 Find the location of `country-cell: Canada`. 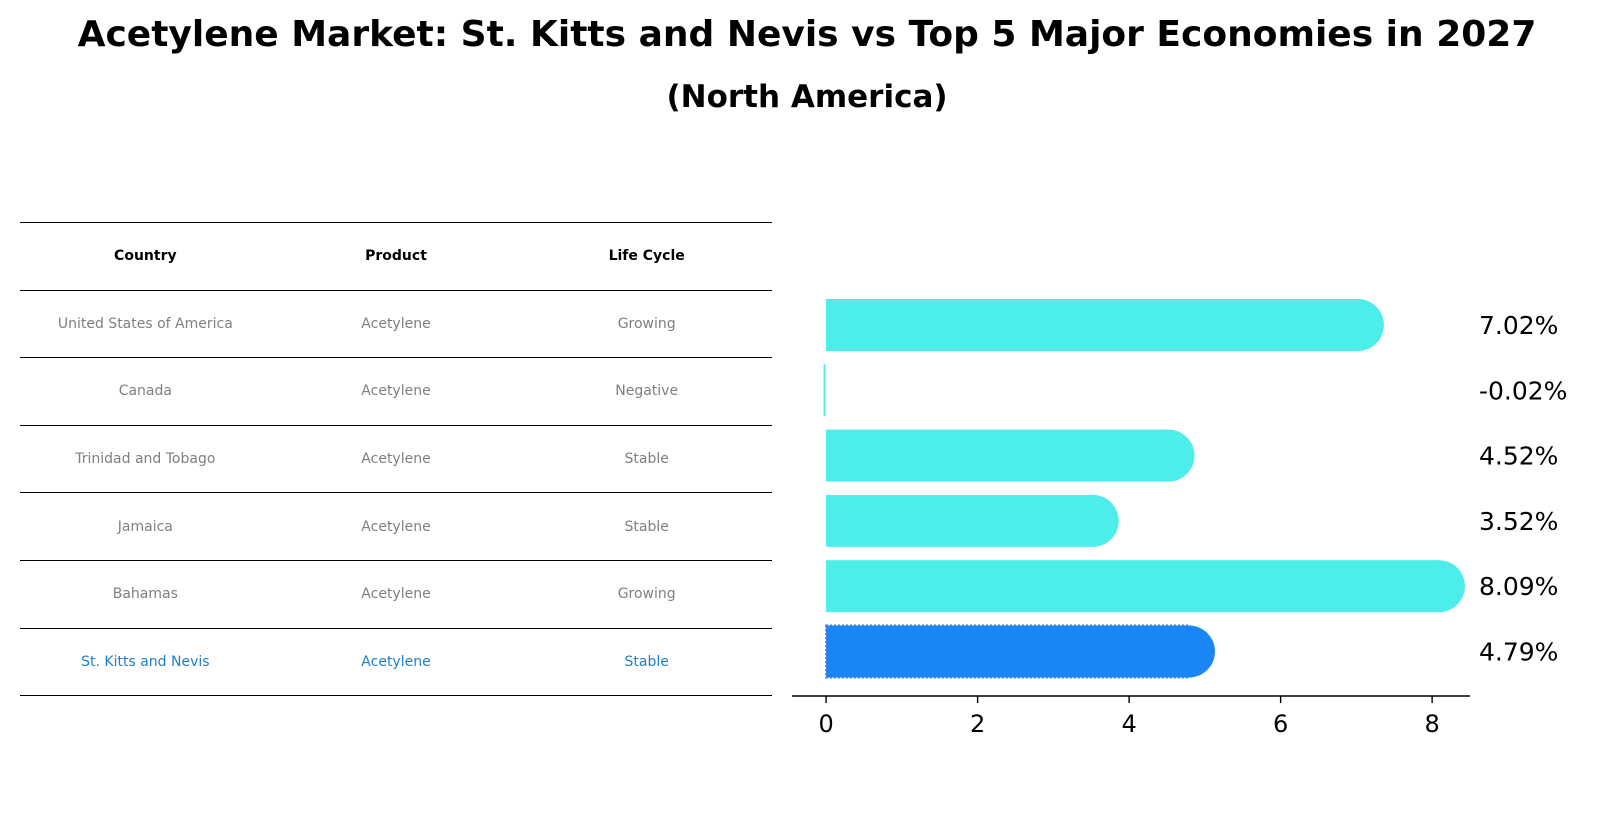

country-cell: Canada is located at coordinates (145, 391).